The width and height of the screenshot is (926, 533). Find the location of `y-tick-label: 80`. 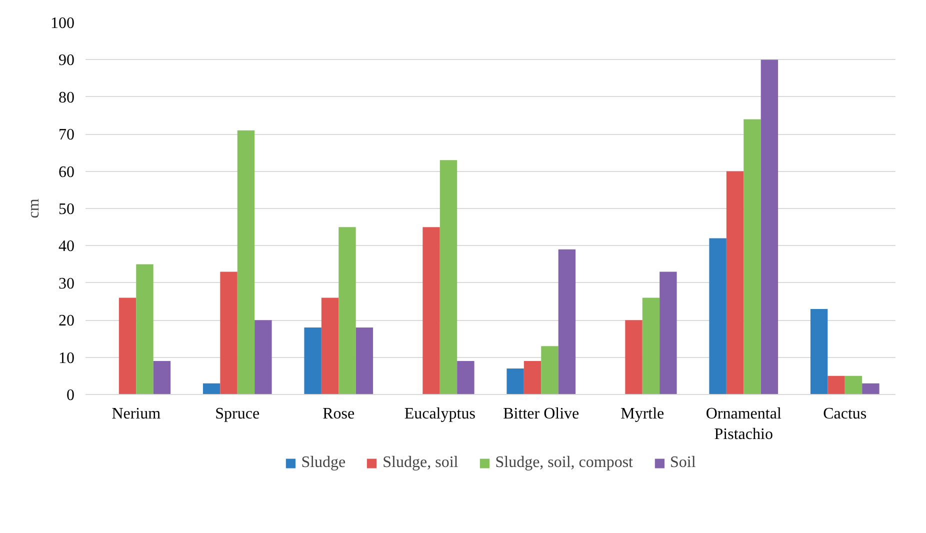

y-tick-label: 80 is located at coordinates (66, 97).